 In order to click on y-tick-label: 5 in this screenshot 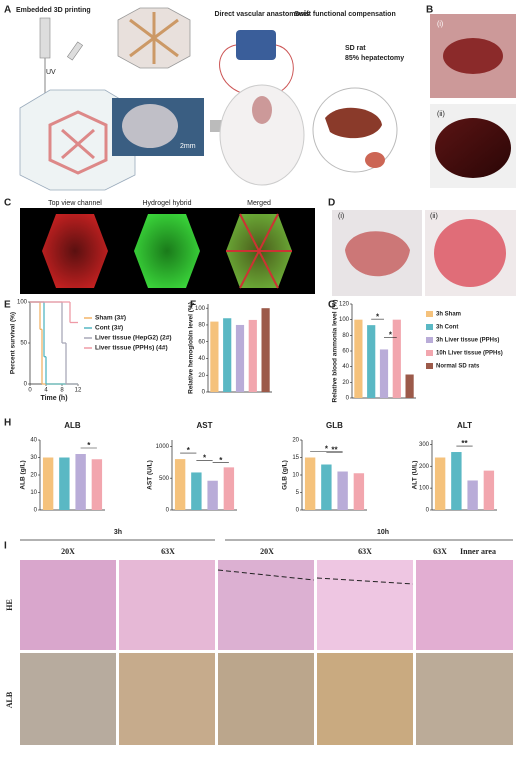, I will do `click(298, 493)`.